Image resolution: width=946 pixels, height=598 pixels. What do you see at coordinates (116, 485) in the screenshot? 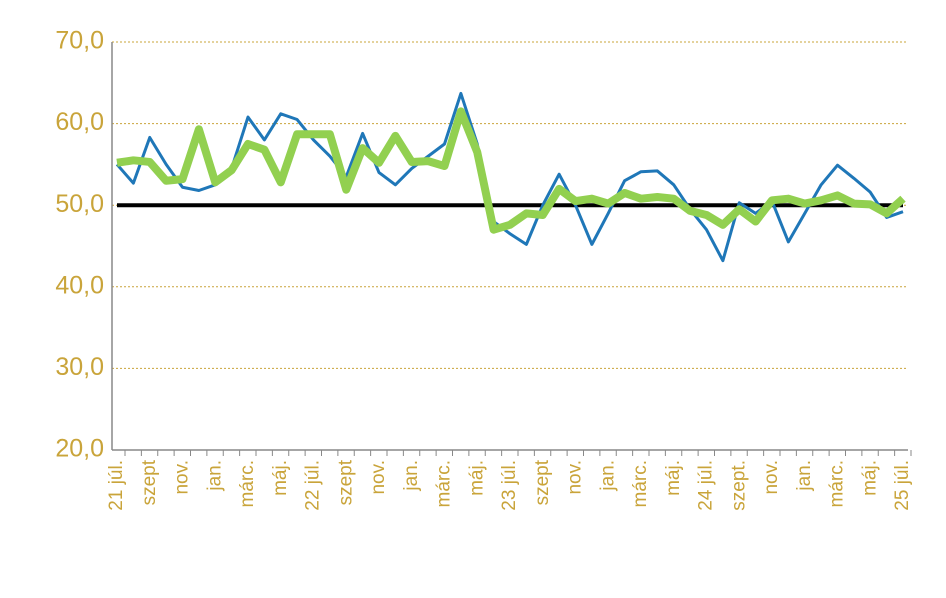
I see `x-tick-label: 21 júl.` at bounding box center [116, 485].